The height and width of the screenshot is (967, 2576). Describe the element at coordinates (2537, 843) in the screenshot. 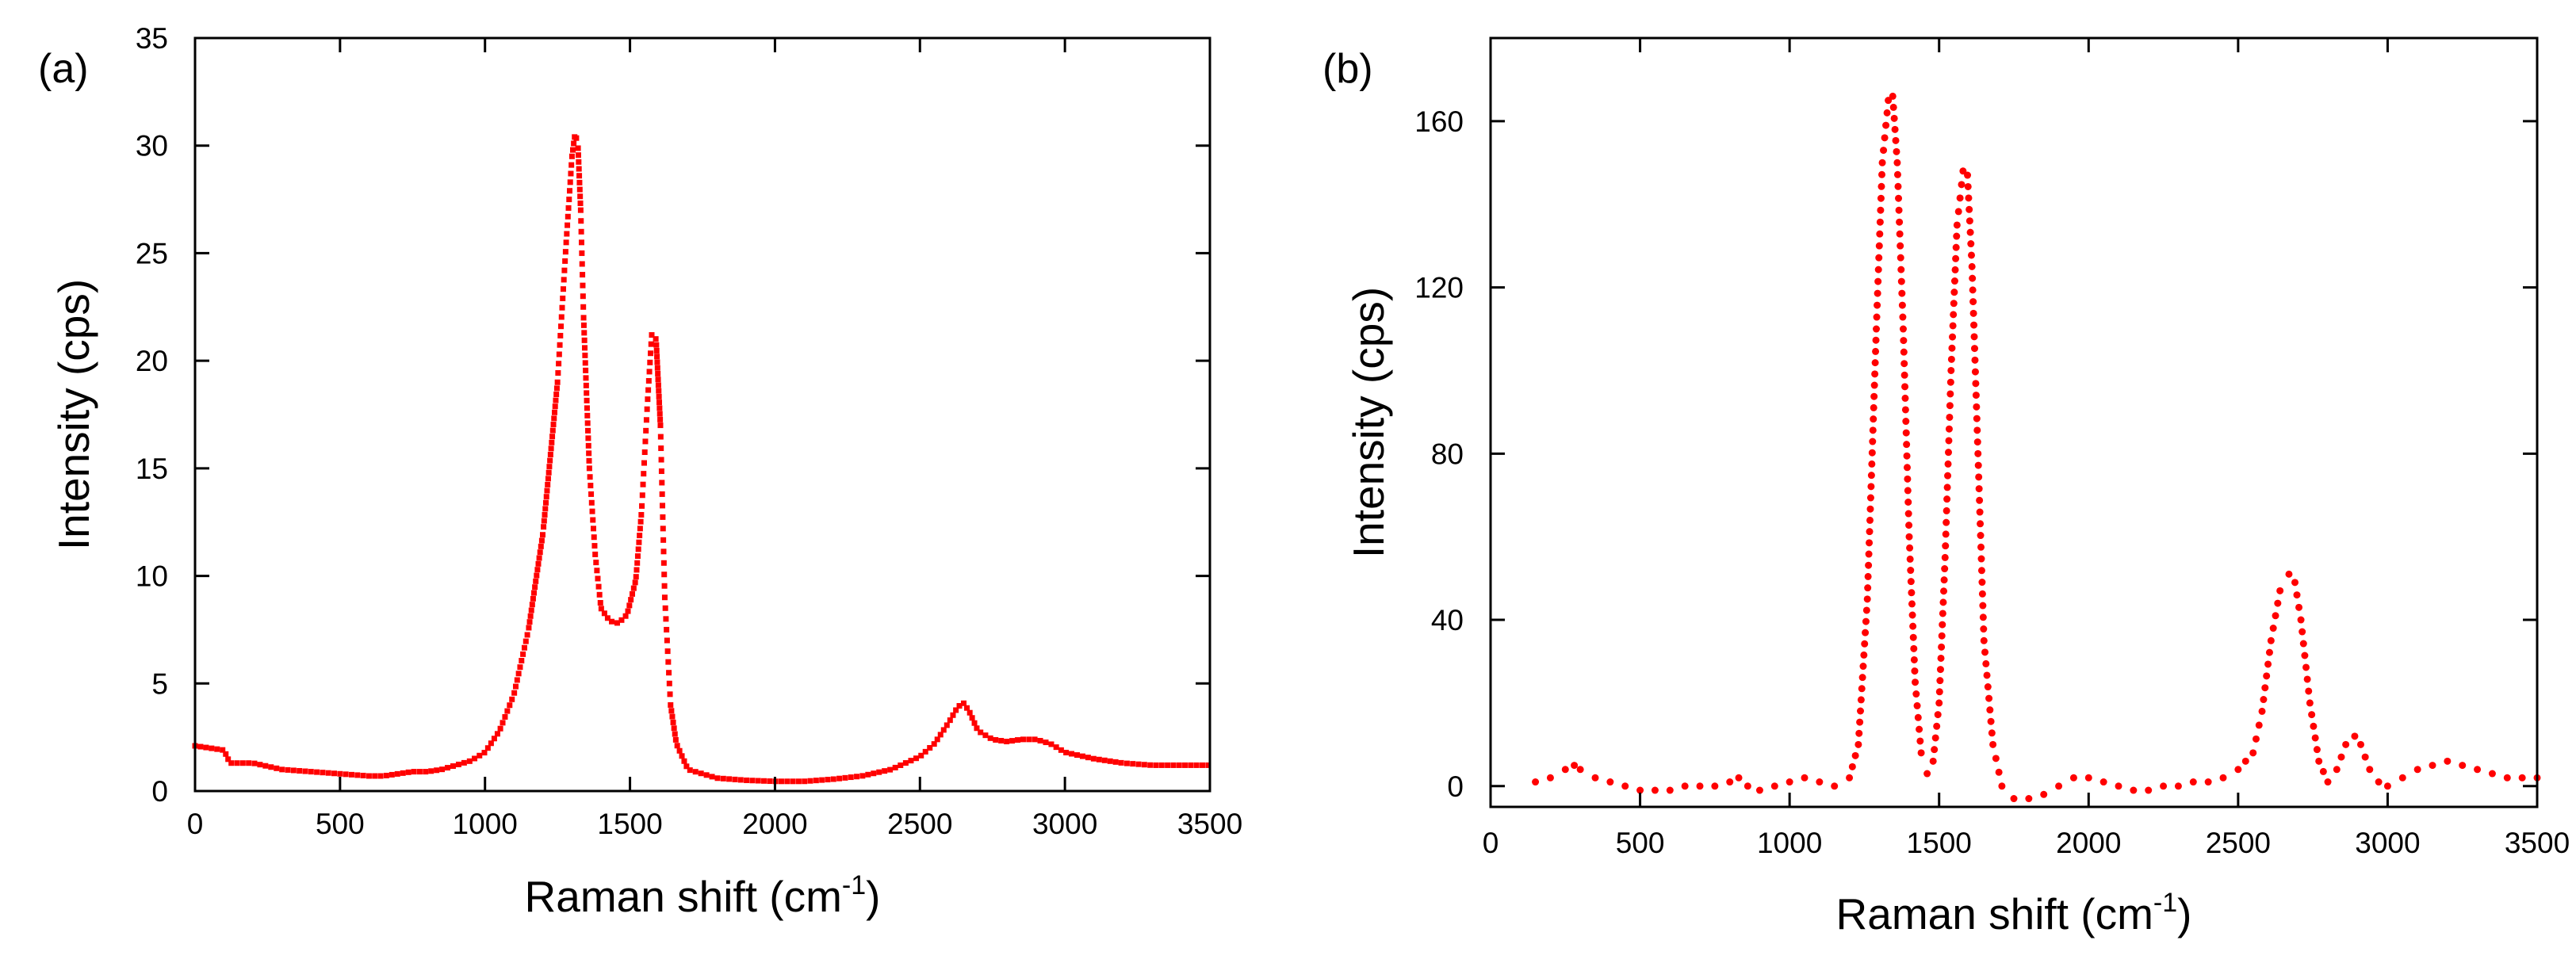

I see `x-tick-label-b: 3500` at that location.